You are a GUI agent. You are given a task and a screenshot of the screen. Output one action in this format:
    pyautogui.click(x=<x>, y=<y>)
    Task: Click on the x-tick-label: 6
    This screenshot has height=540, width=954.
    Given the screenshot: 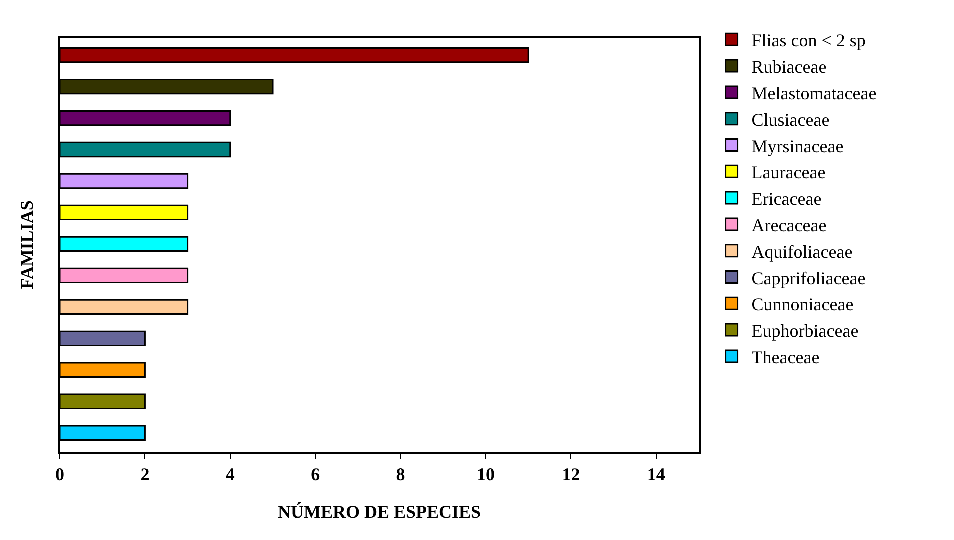 What is the action you would take?
    pyautogui.click(x=315, y=474)
    